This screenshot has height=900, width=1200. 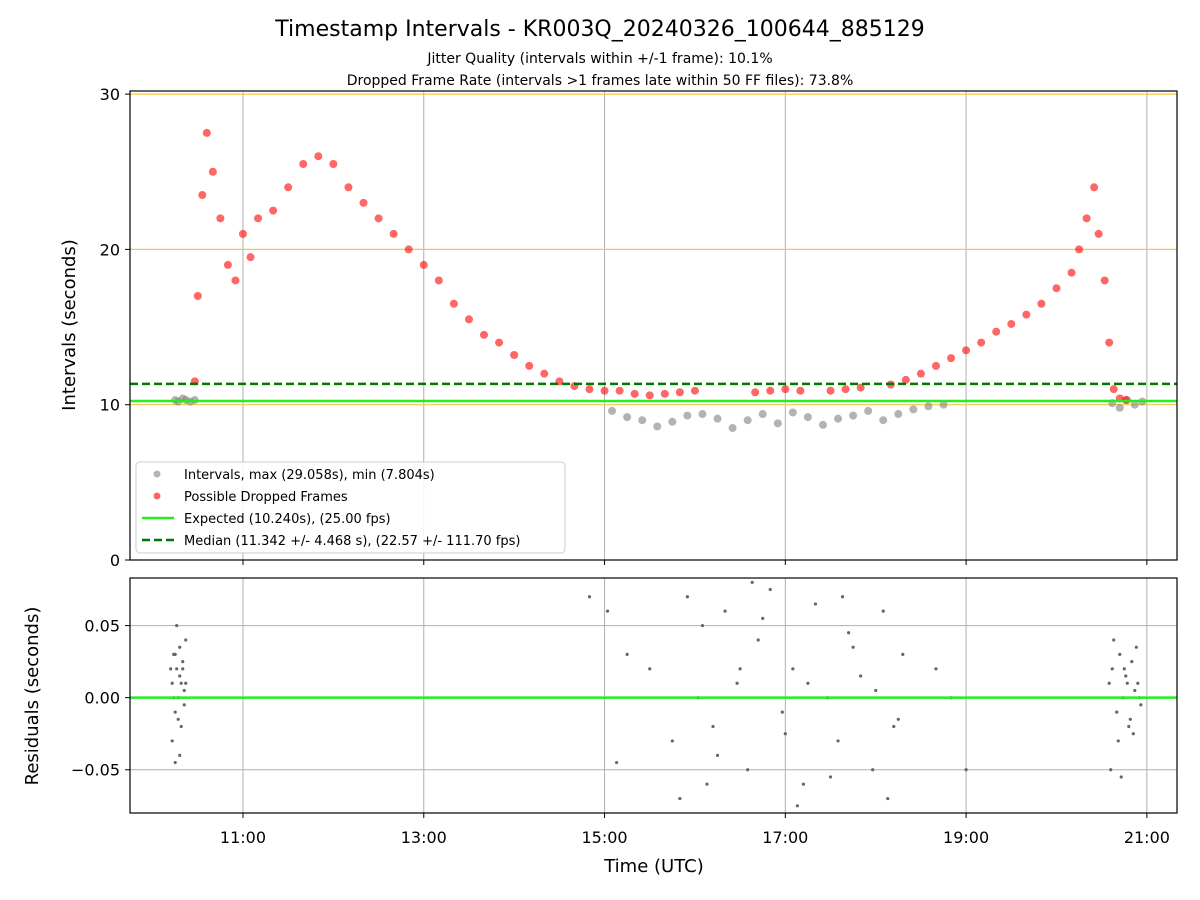 What do you see at coordinates (350, 507) in the screenshot?
I see `legend-box` at bounding box center [350, 507].